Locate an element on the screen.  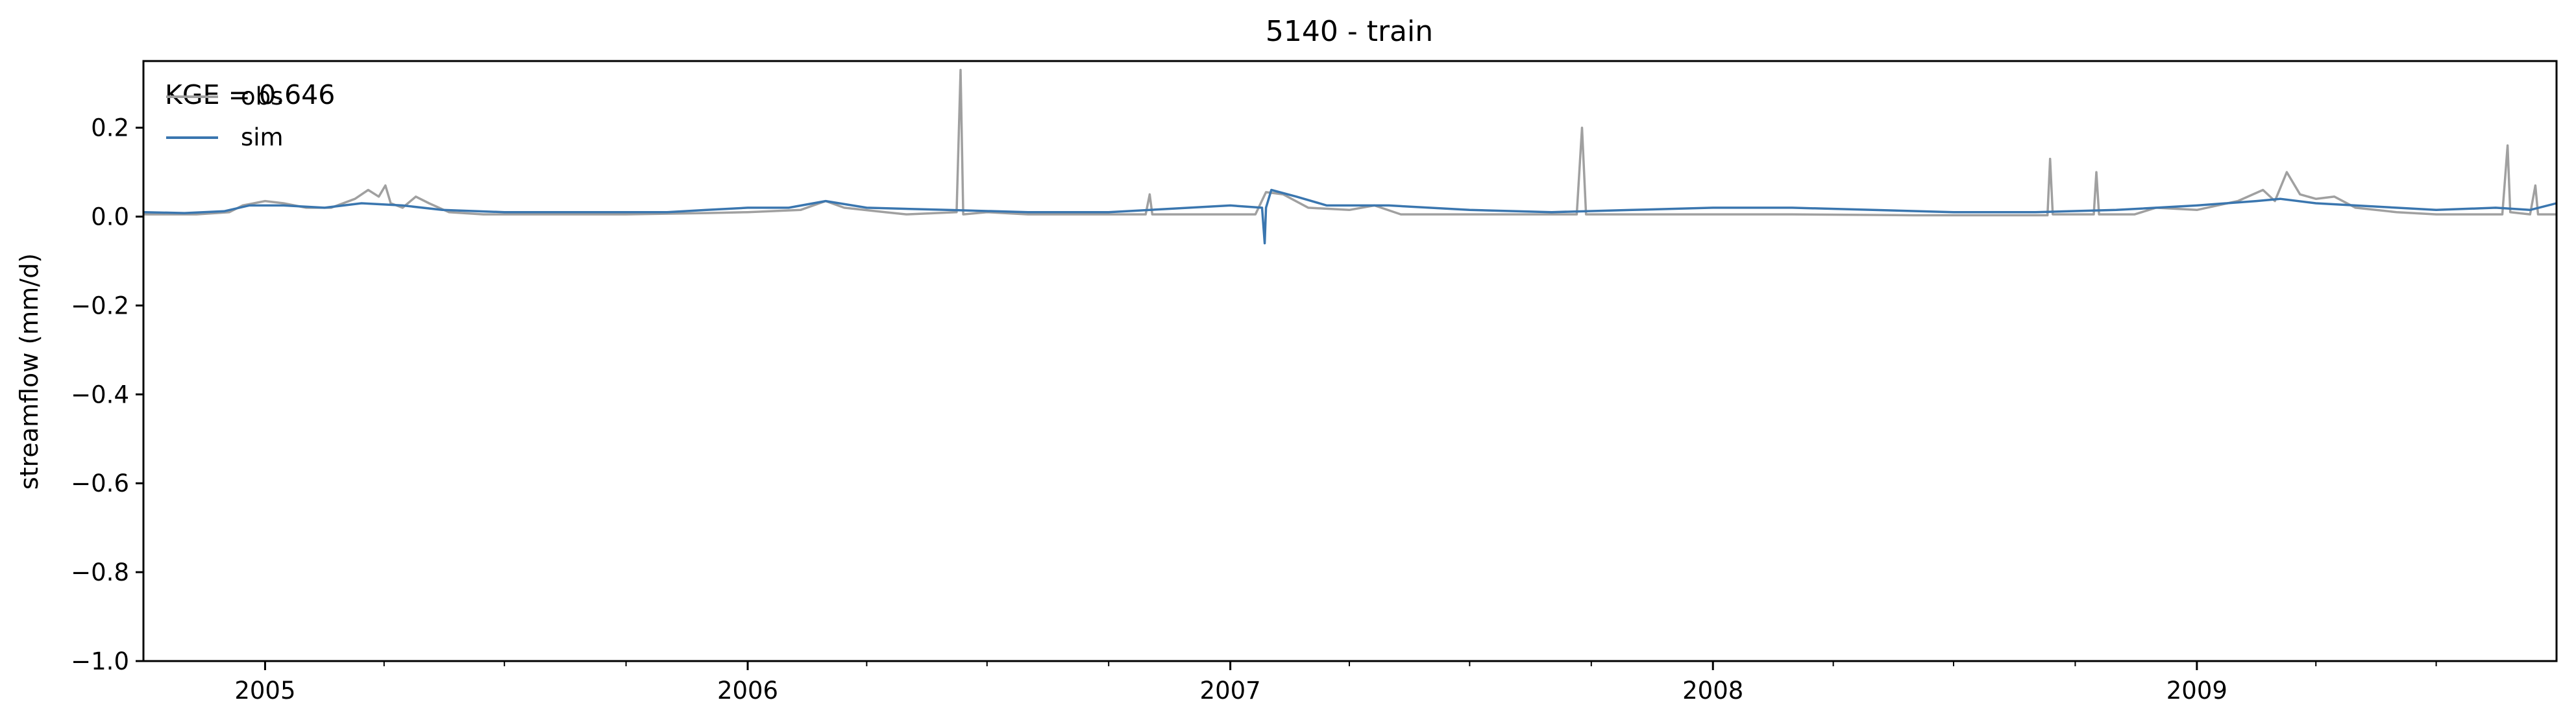
y-tick-label: −0.2 is located at coordinates (100, 305).